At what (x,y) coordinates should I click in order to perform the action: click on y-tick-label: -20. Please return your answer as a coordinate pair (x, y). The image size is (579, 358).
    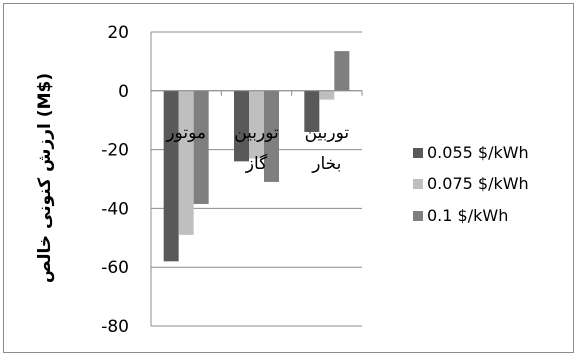
    Looking at the image, I should click on (115, 151).